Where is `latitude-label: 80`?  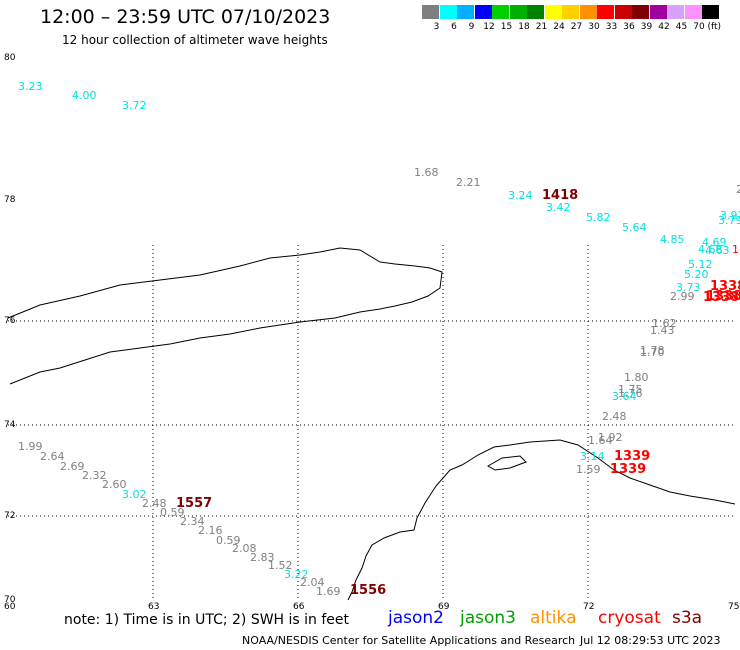 latitude-label: 80 is located at coordinates (10, 58).